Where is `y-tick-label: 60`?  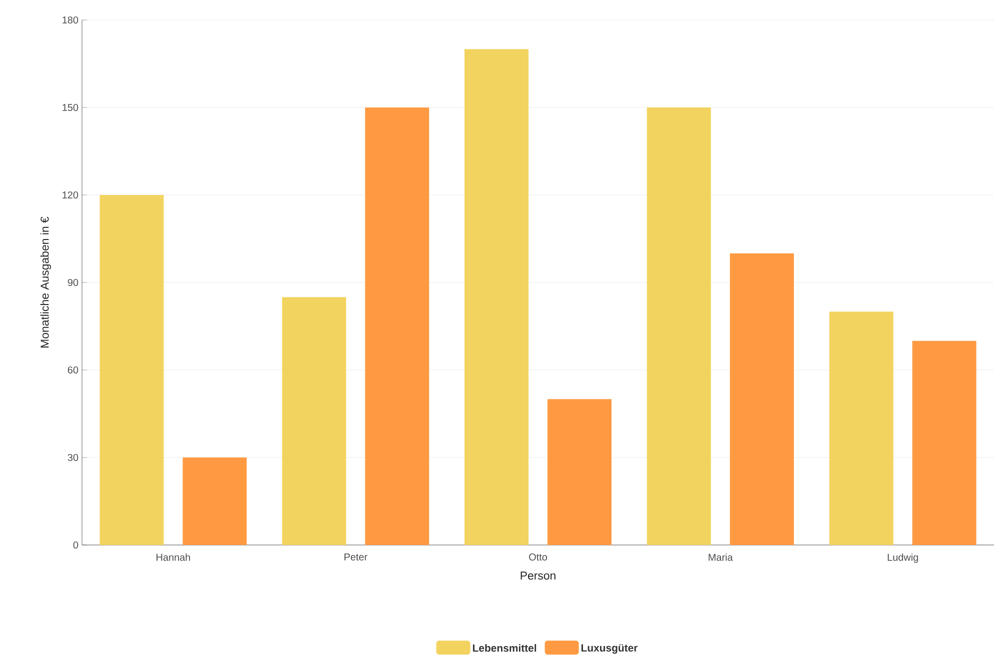
y-tick-label: 60 is located at coordinates (73, 370).